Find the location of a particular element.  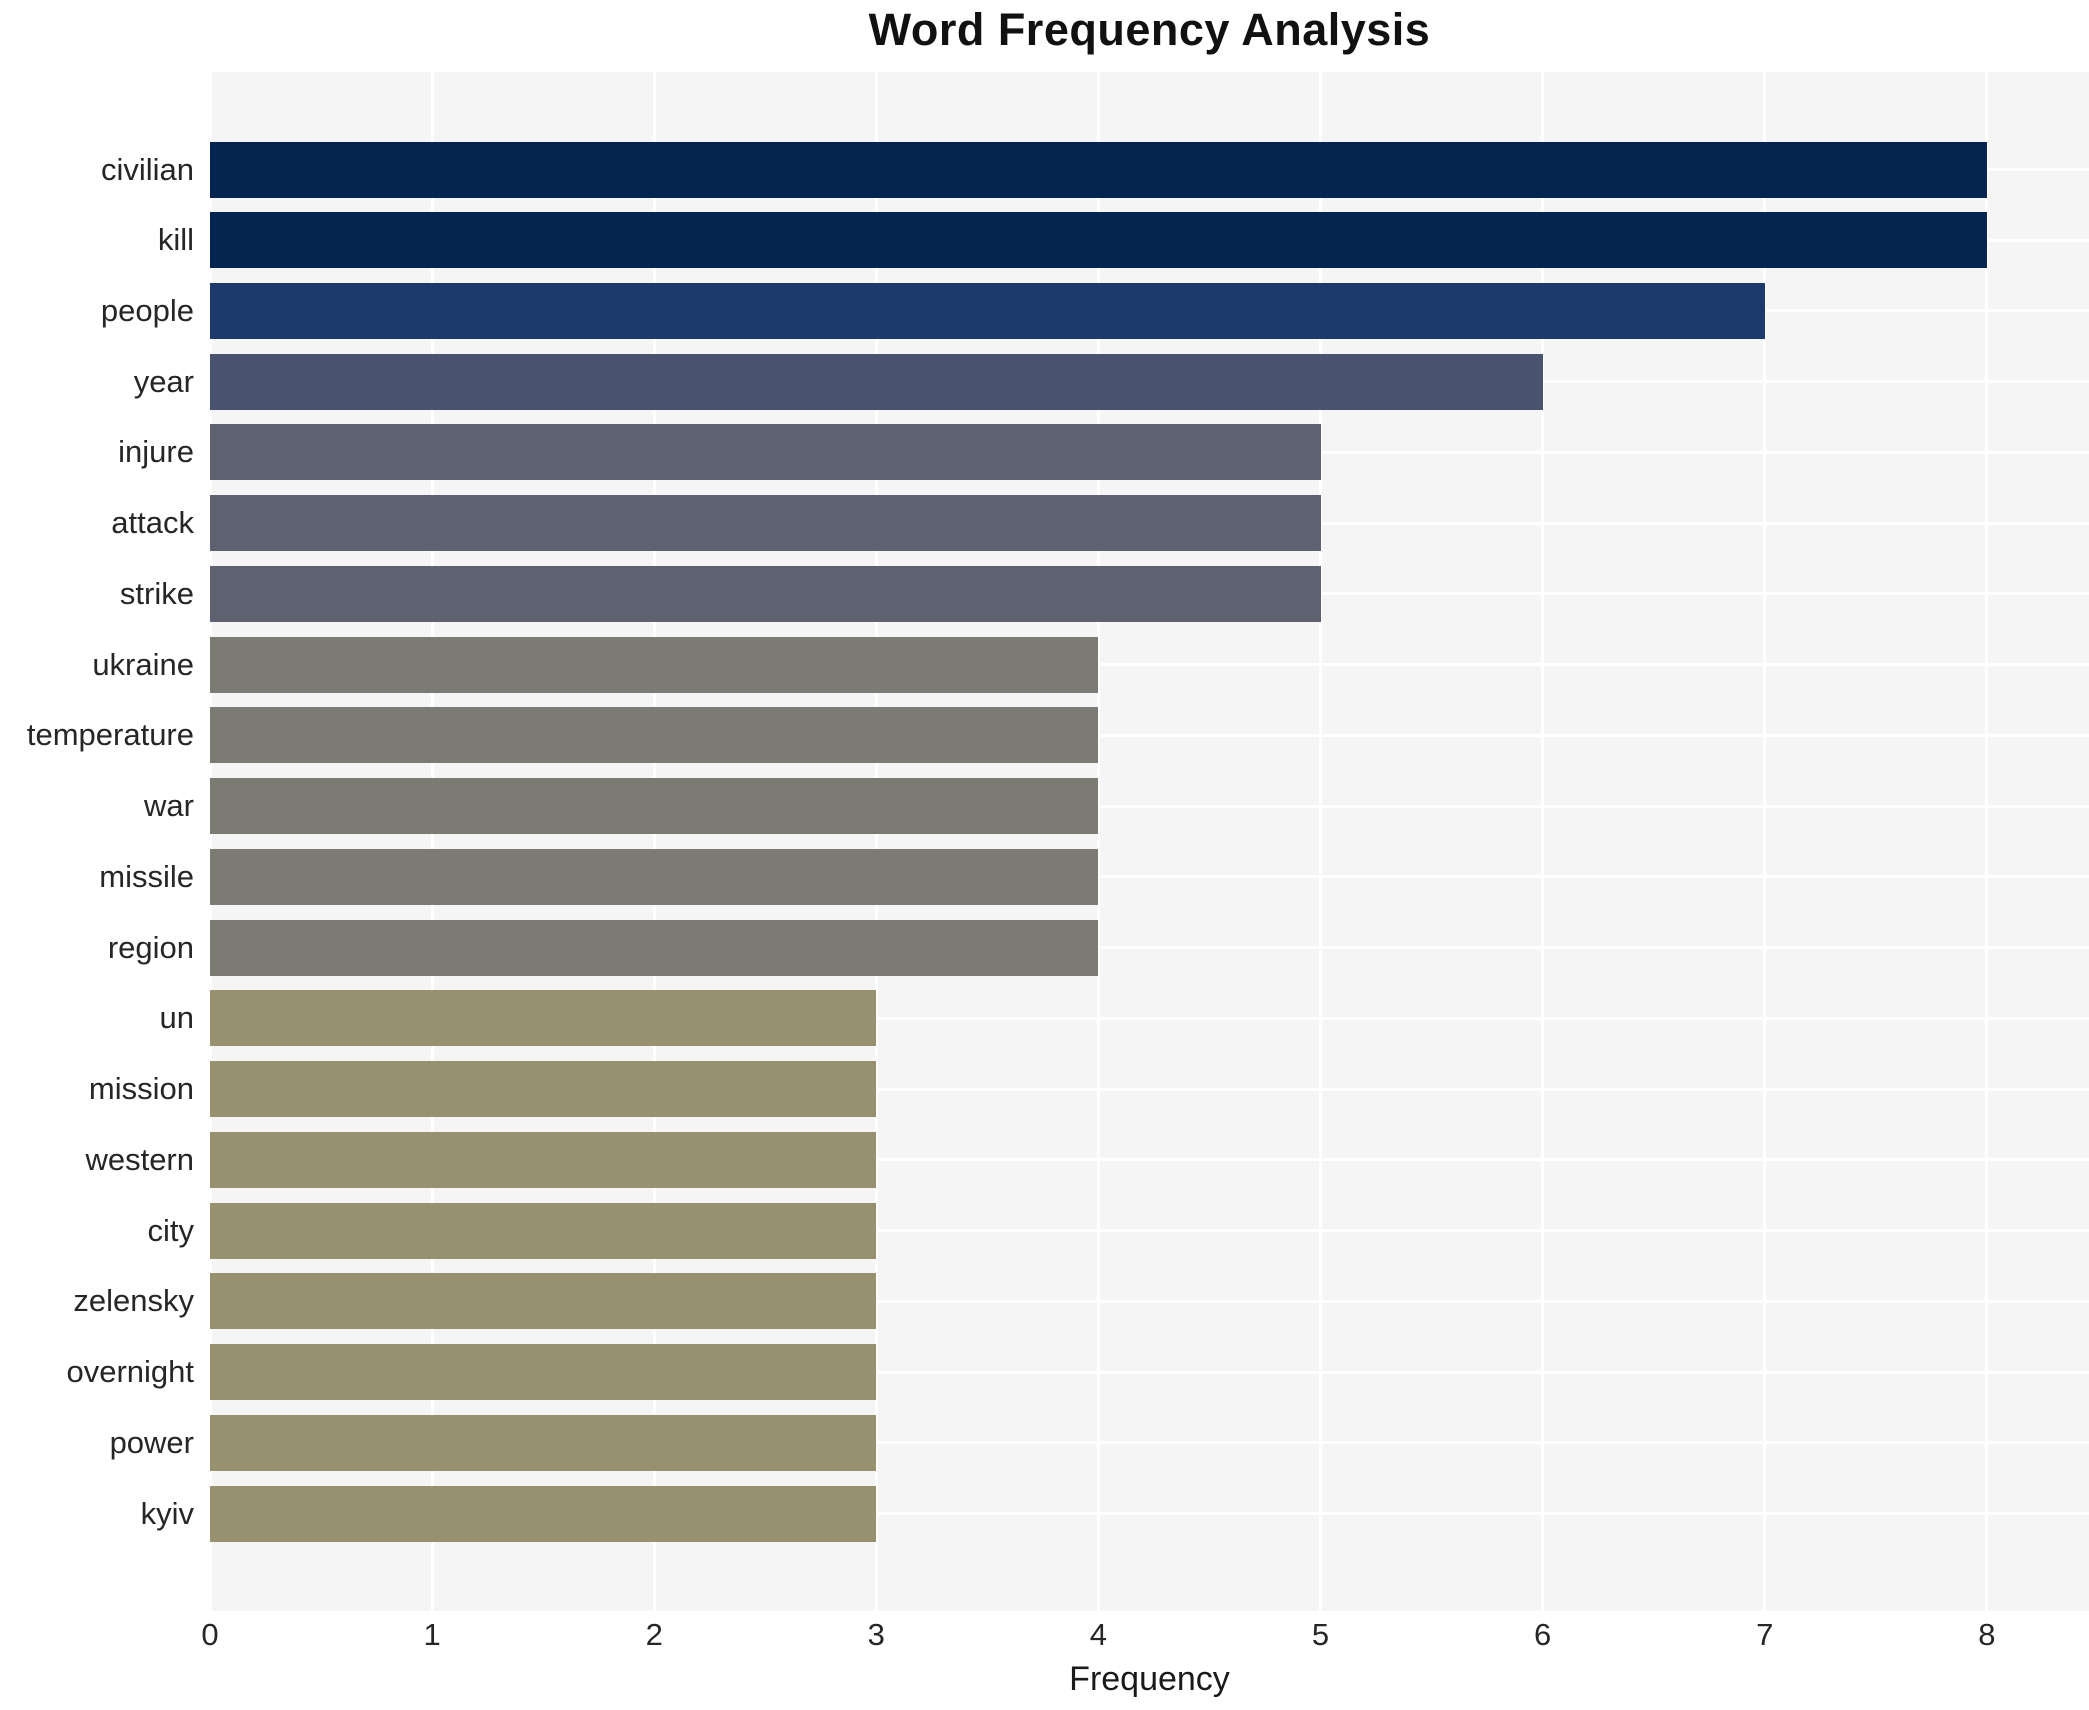

x-tick-7: 7 is located at coordinates (1765, 1634).